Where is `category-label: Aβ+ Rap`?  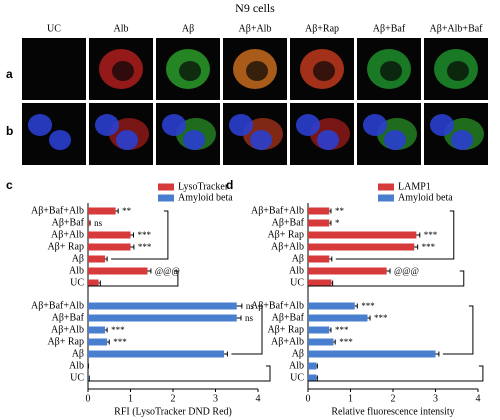 category-label: Aβ+ Rap is located at coordinates (65, 246).